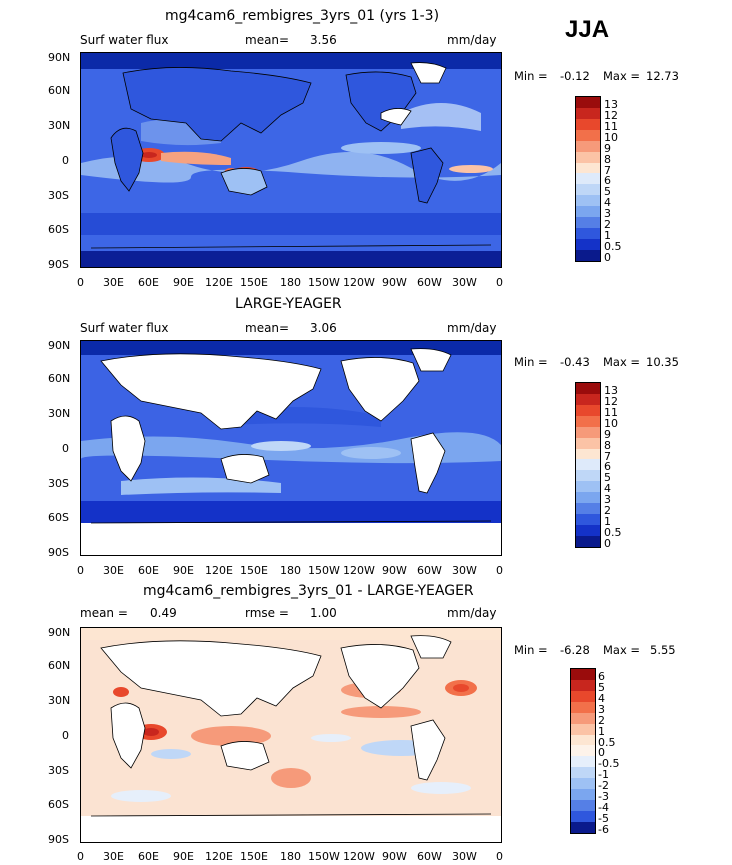 The height and width of the screenshot is (865, 732). I want to click on min-value: -6.28, so click(575, 650).